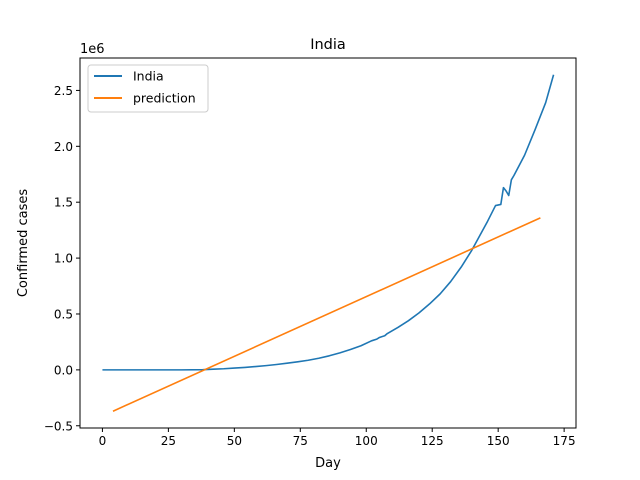 The height and width of the screenshot is (480, 640). Describe the element at coordinates (58, 426) in the screenshot. I see `y-tick-label: −0.5` at that location.